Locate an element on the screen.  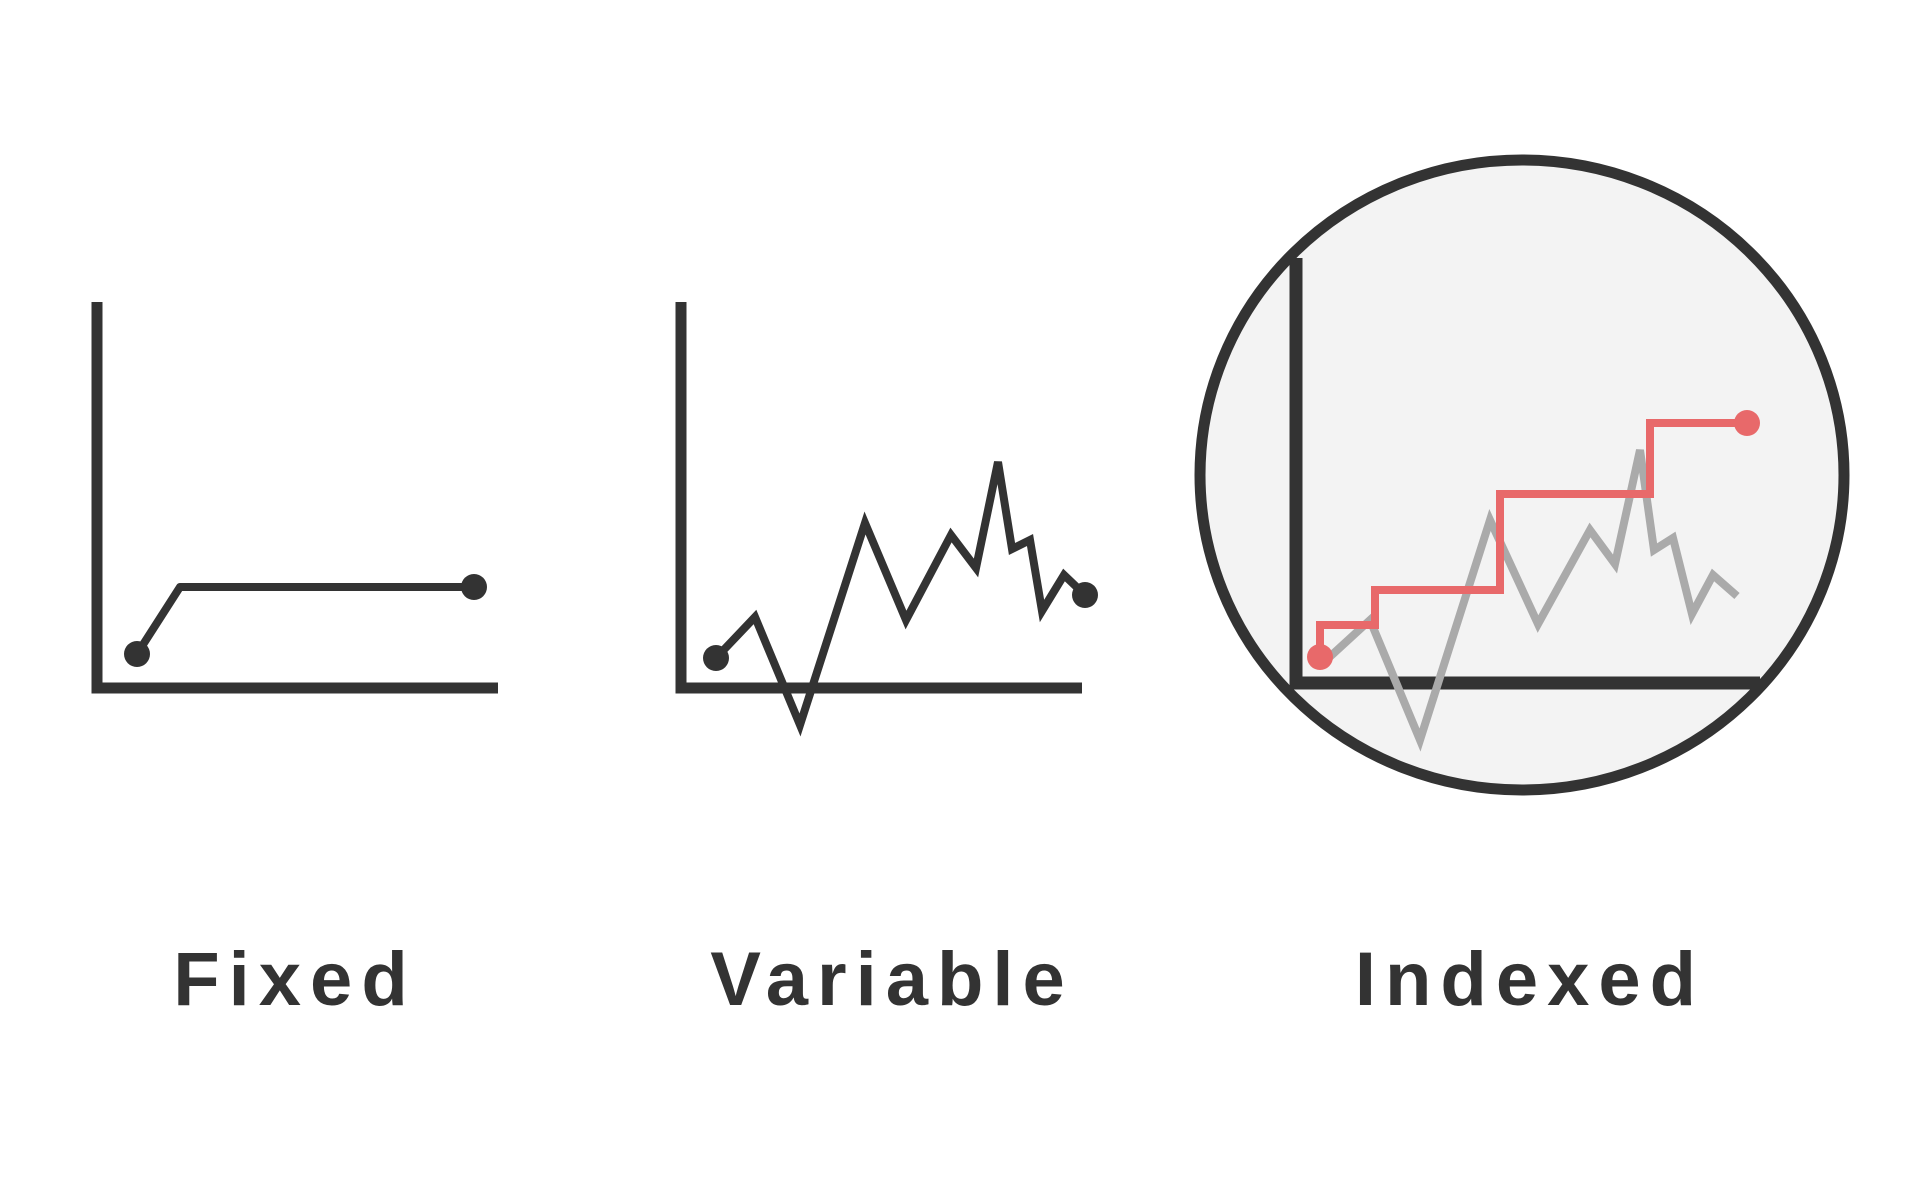
variable-rate-chart-icon is located at coordinates (886, 519).